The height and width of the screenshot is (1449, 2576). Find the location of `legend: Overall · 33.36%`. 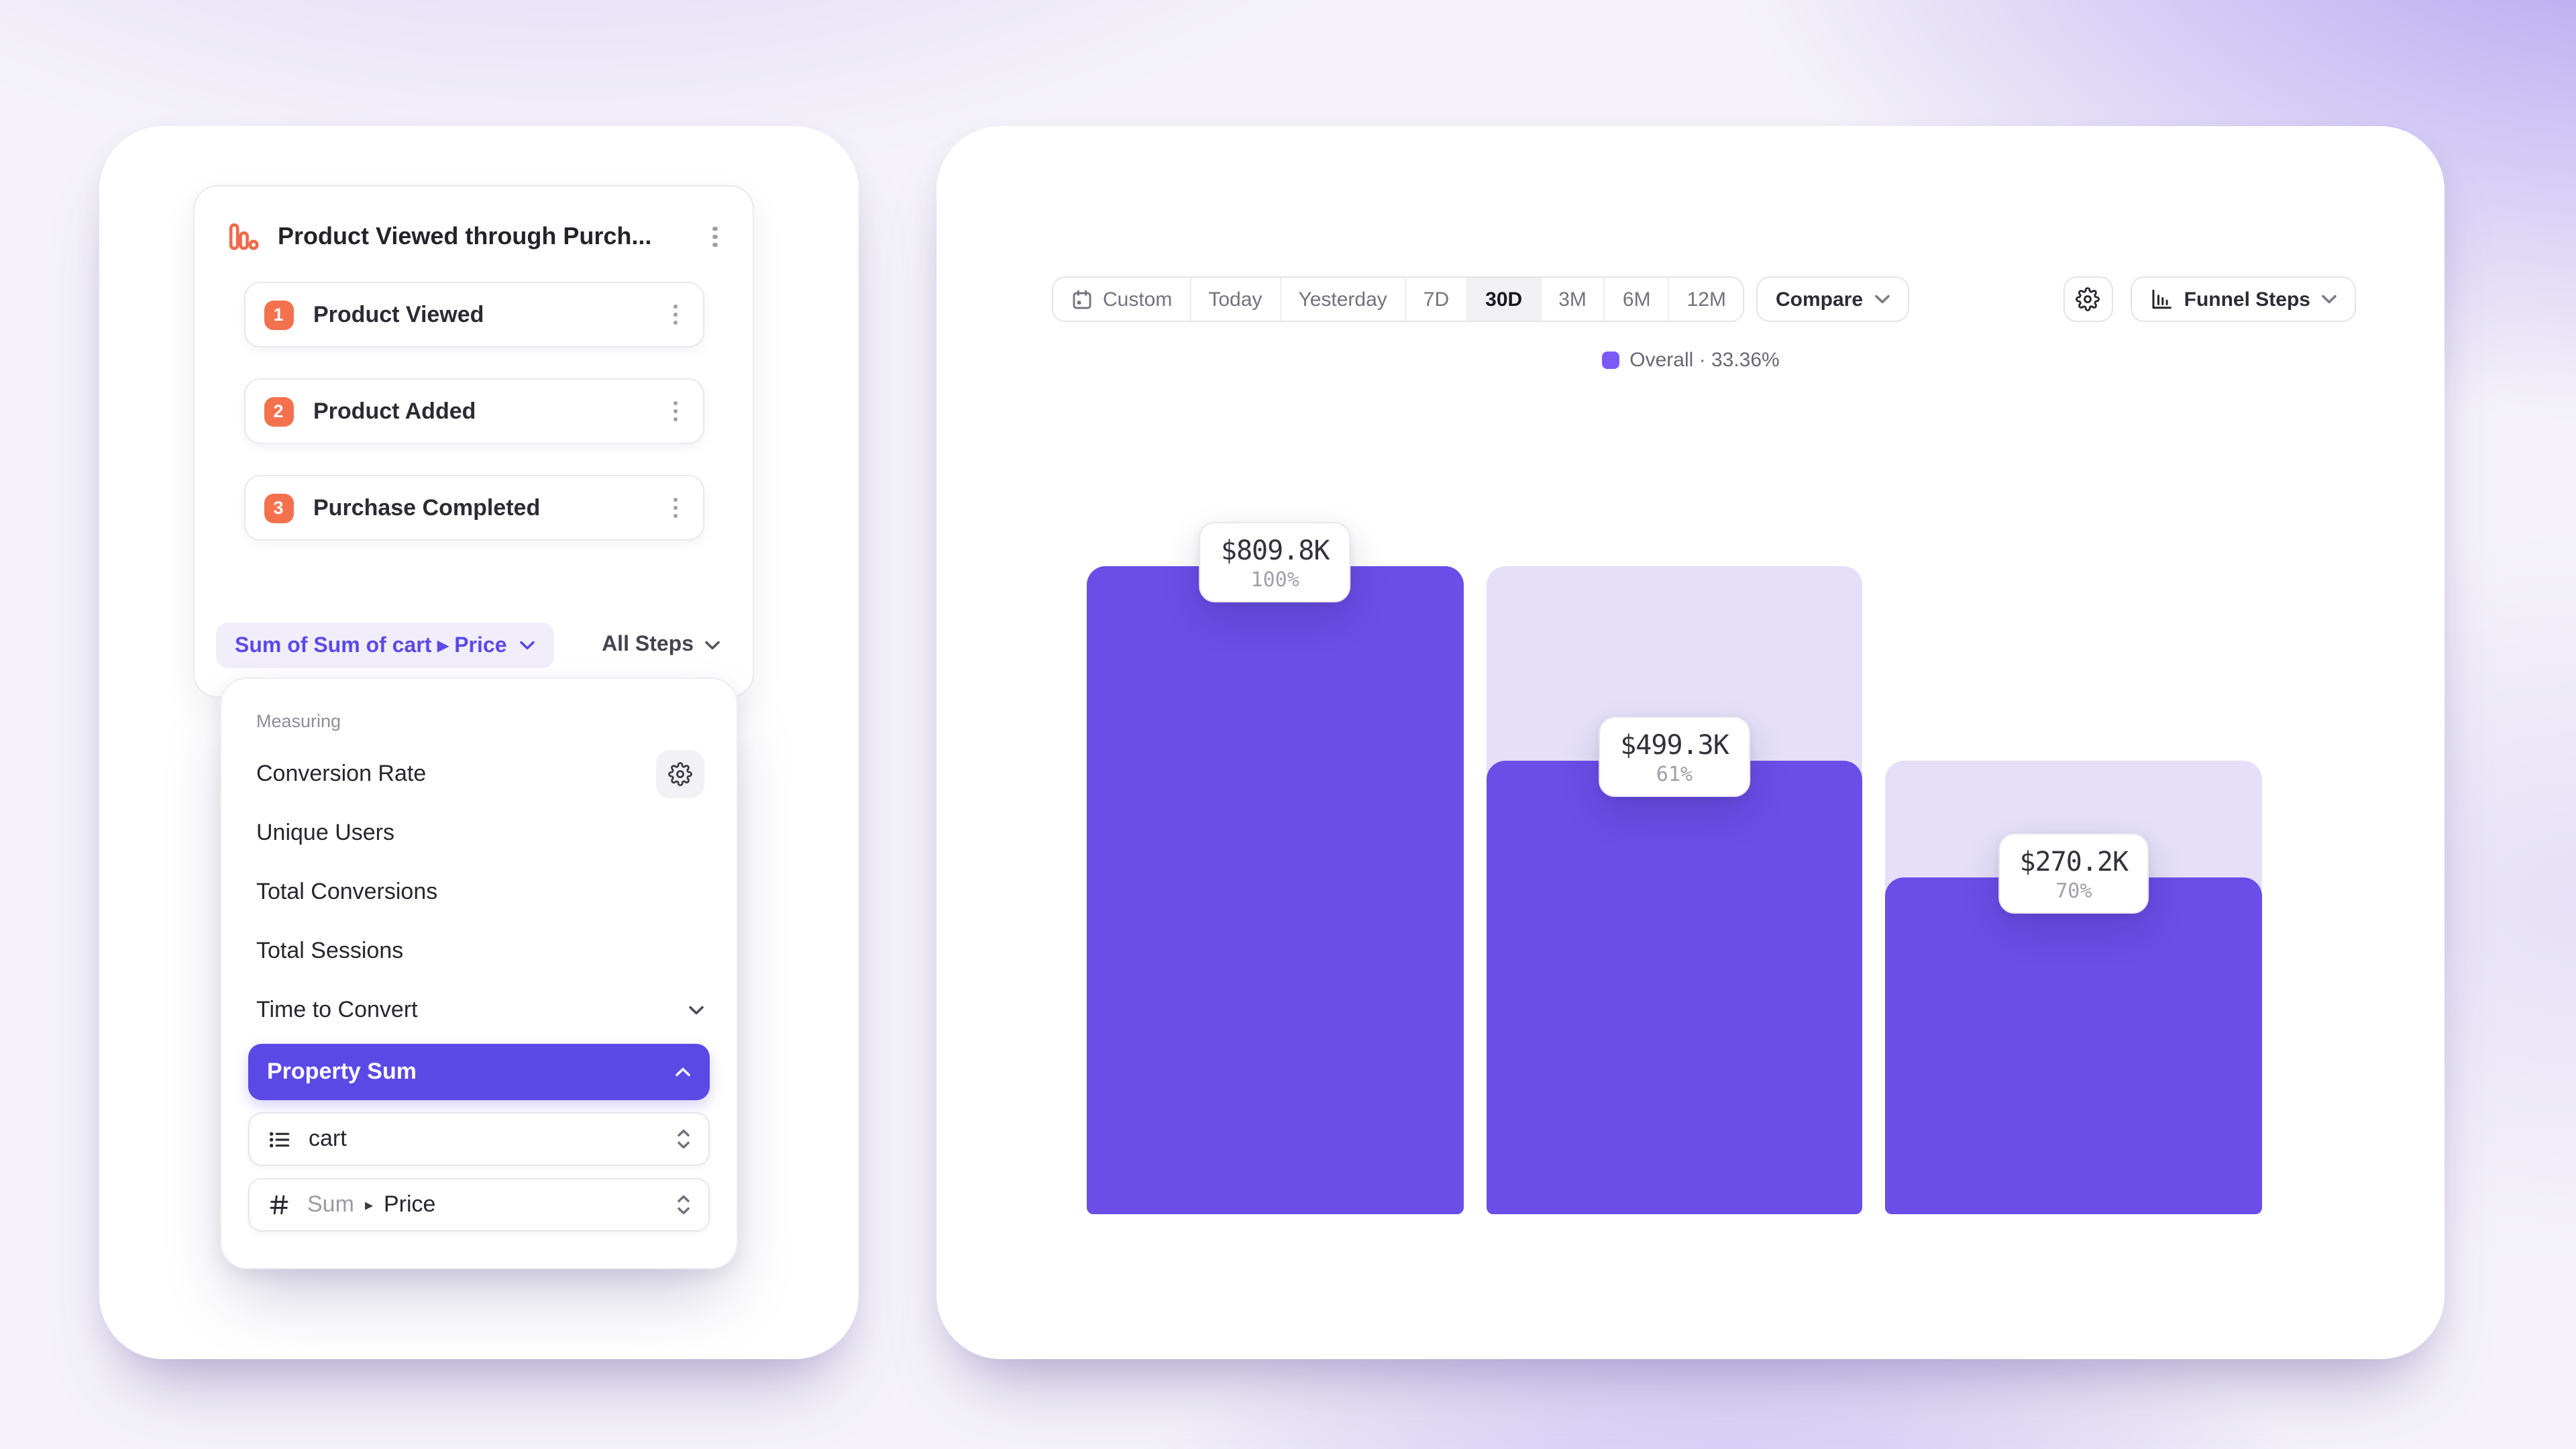

legend: Overall · 33.36% is located at coordinates (1690, 360).